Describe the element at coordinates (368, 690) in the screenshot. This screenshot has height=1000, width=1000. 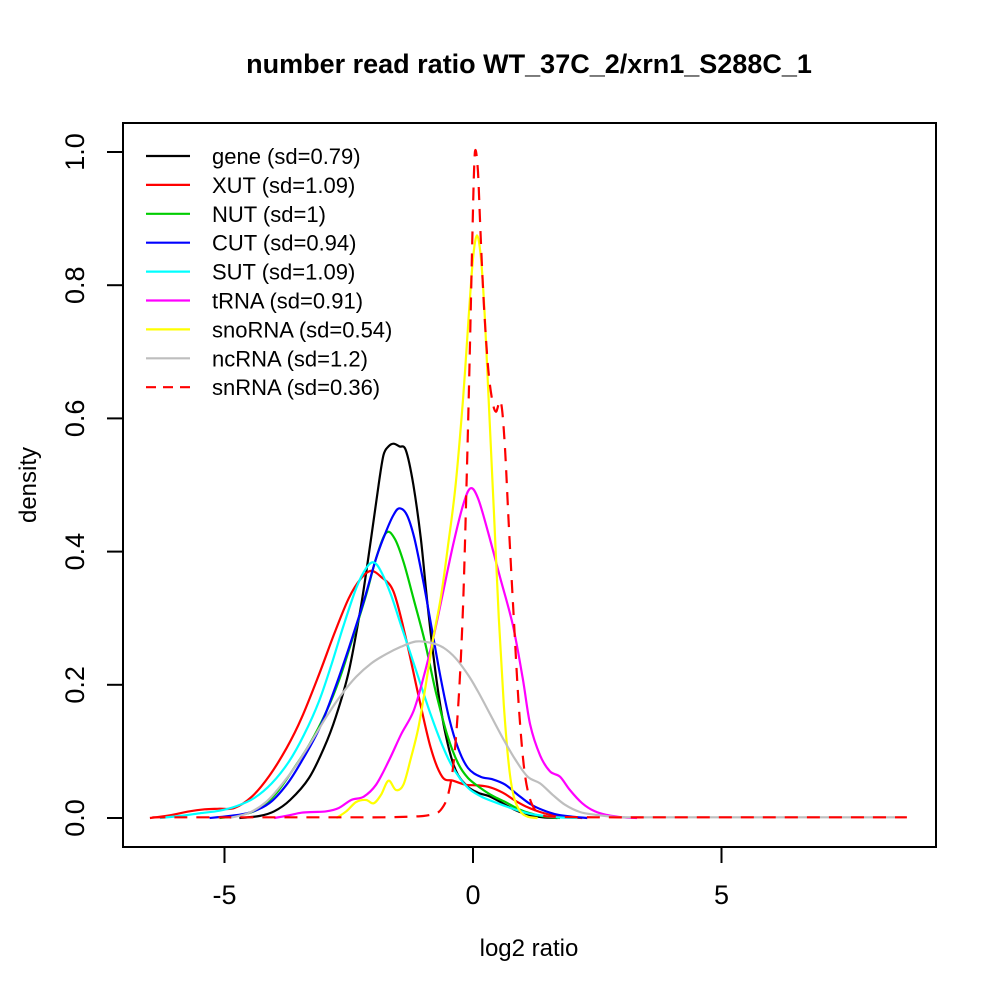
I see `curve-SUT` at that location.